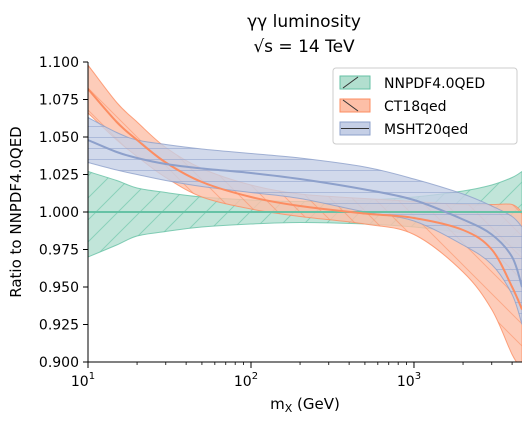  What do you see at coordinates (263, 47) in the screenshot?
I see `chart-subtitle-sqrt-s: √s` at bounding box center [263, 47].